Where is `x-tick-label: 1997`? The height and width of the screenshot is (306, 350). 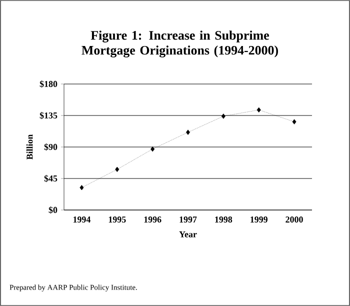 x-tick-label: 1997 is located at coordinates (188, 219).